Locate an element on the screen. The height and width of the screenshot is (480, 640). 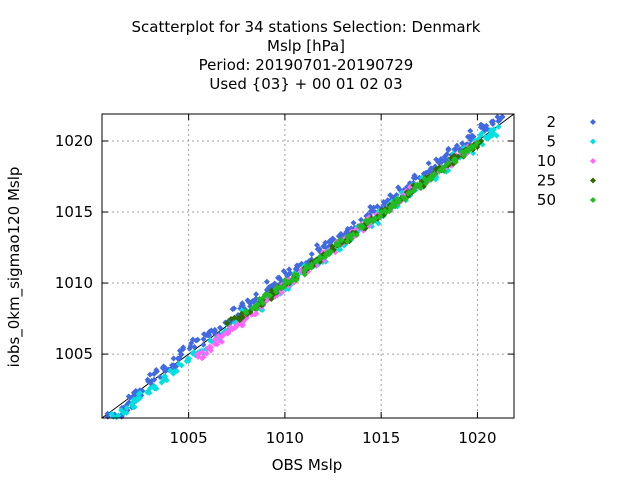
x-axis-label: OBS Mslp is located at coordinates (307, 465).